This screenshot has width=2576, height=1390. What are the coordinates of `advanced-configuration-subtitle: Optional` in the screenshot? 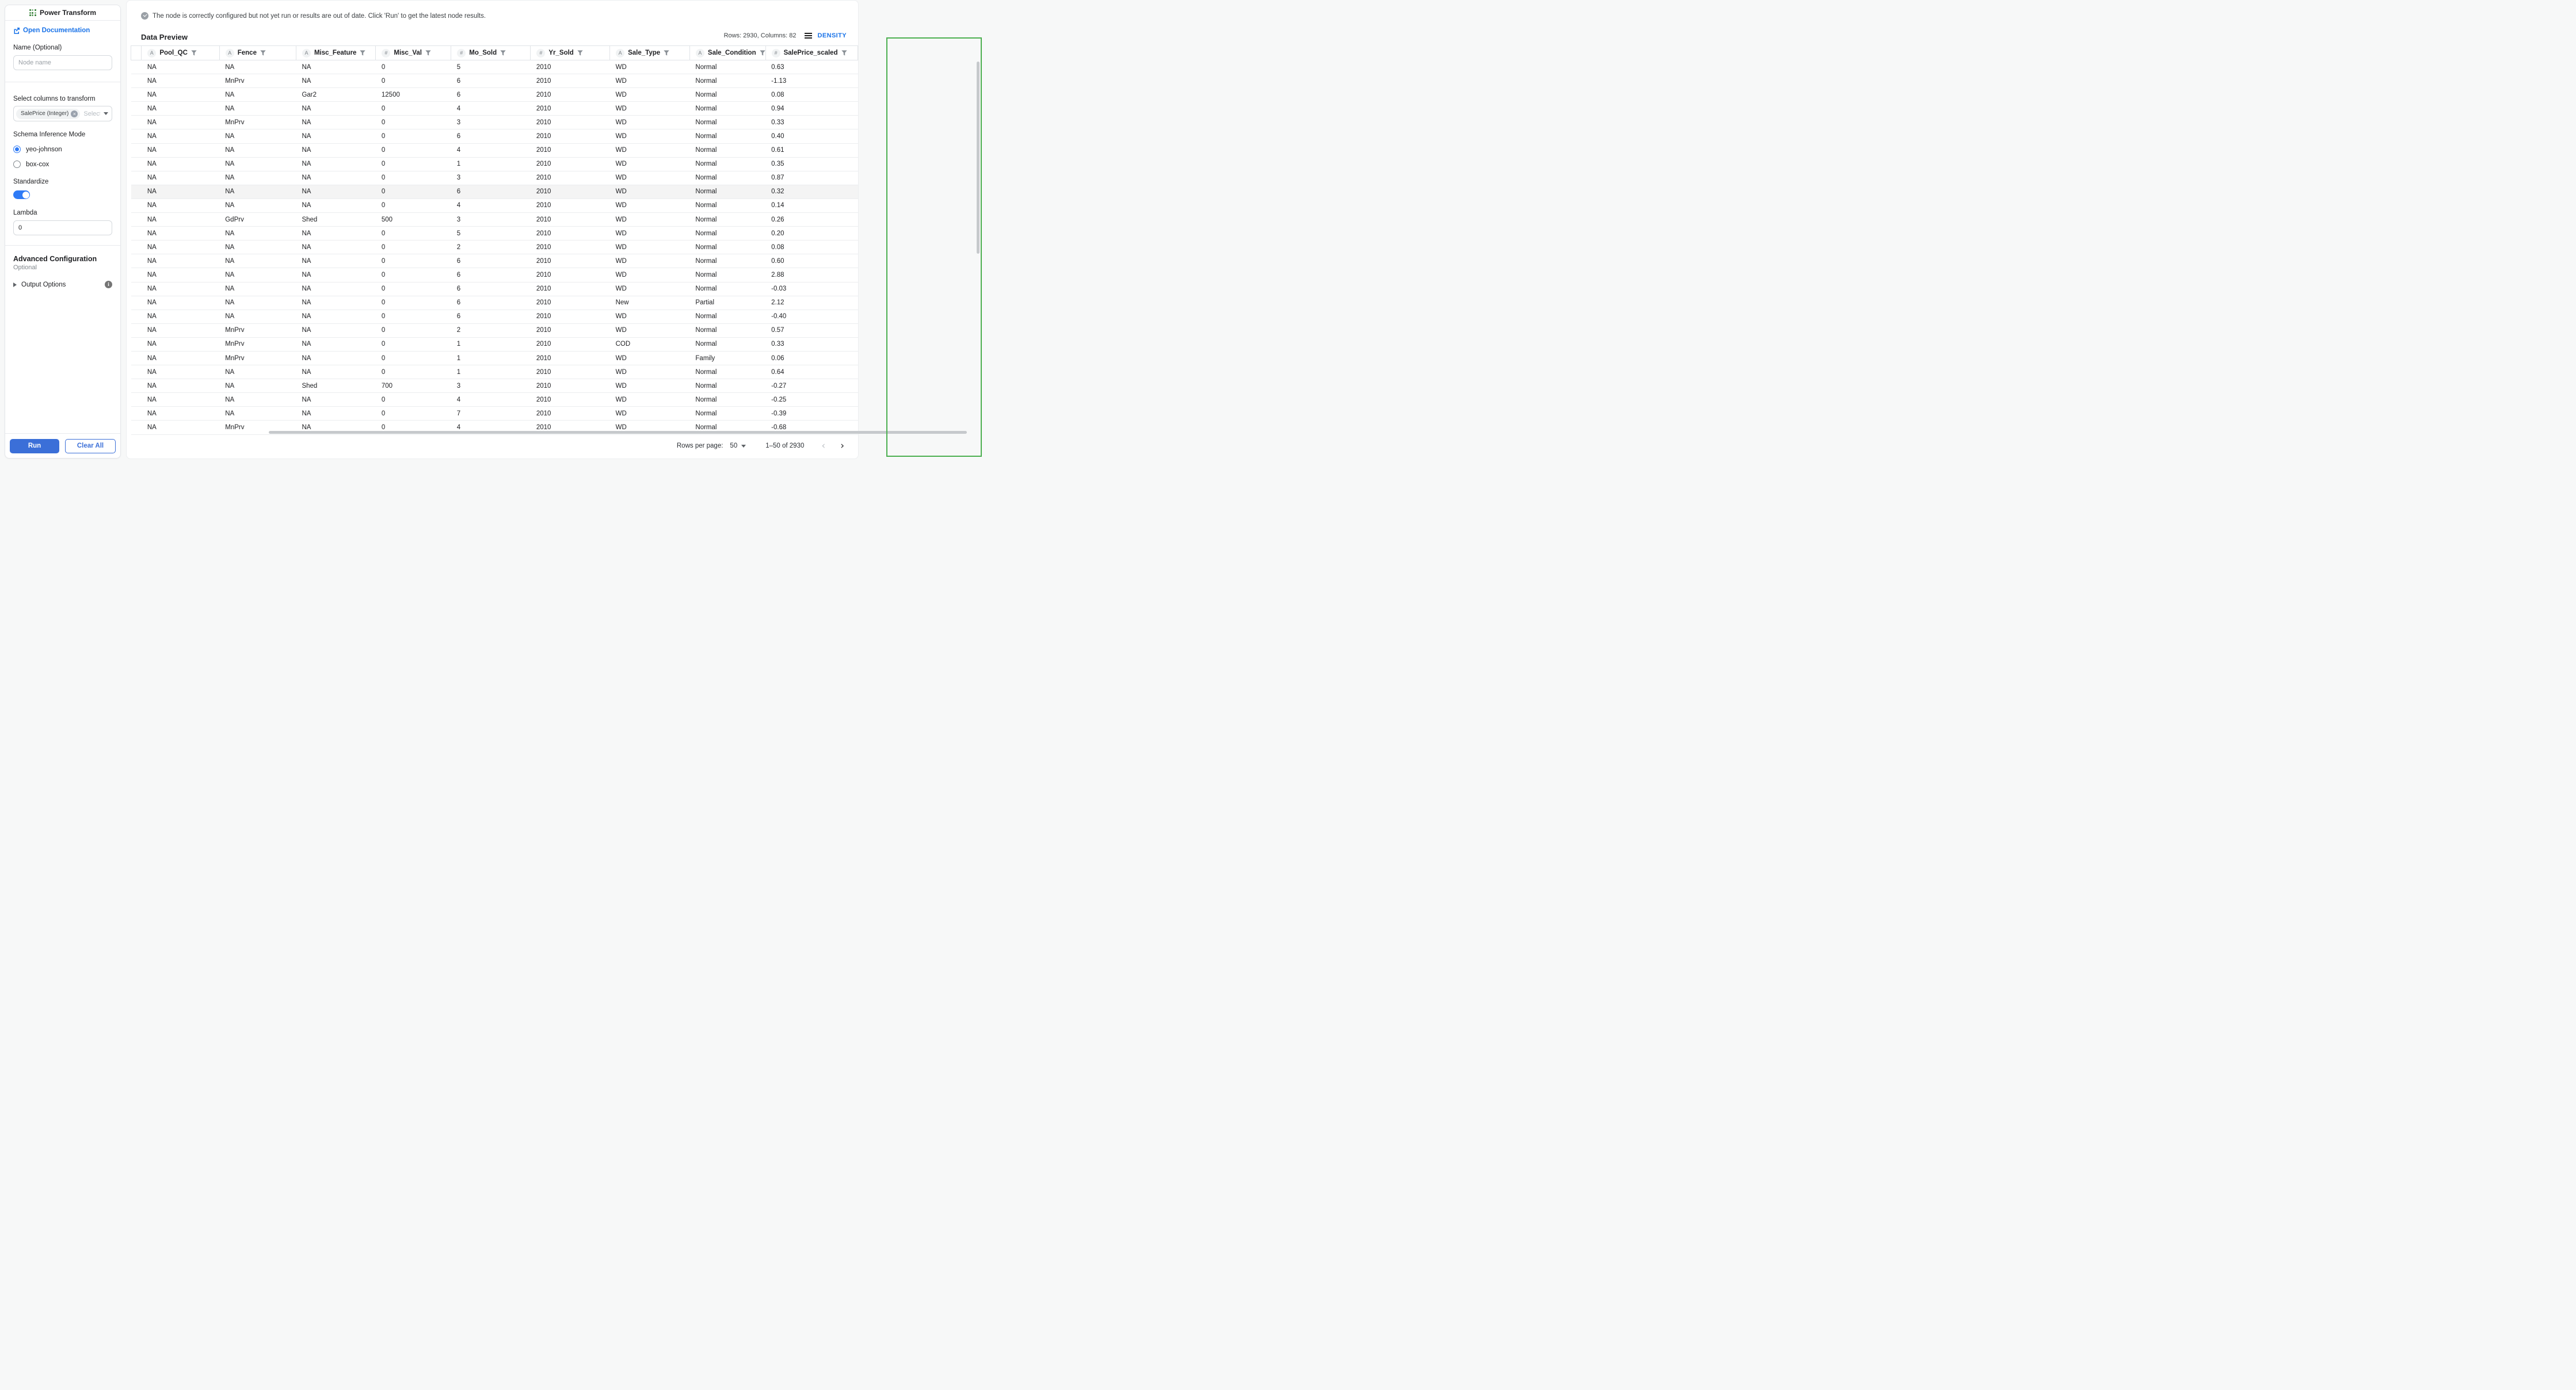 It's located at (25, 267).